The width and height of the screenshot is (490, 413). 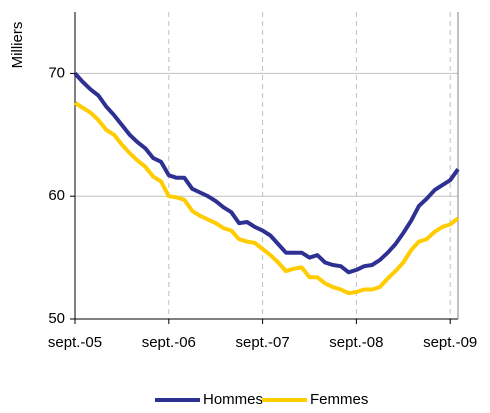 What do you see at coordinates (450, 342) in the screenshot?
I see `x-tick-label: sept.-09` at bounding box center [450, 342].